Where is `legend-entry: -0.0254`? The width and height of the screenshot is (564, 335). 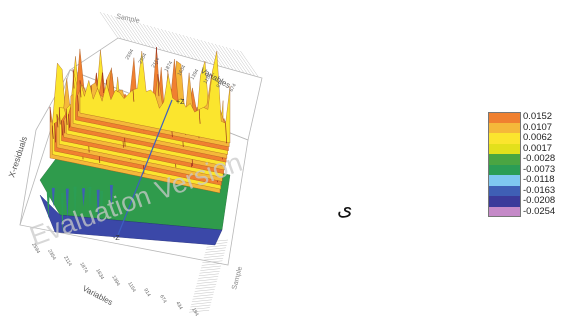 legend-entry: -0.0254 is located at coordinates (526, 211).